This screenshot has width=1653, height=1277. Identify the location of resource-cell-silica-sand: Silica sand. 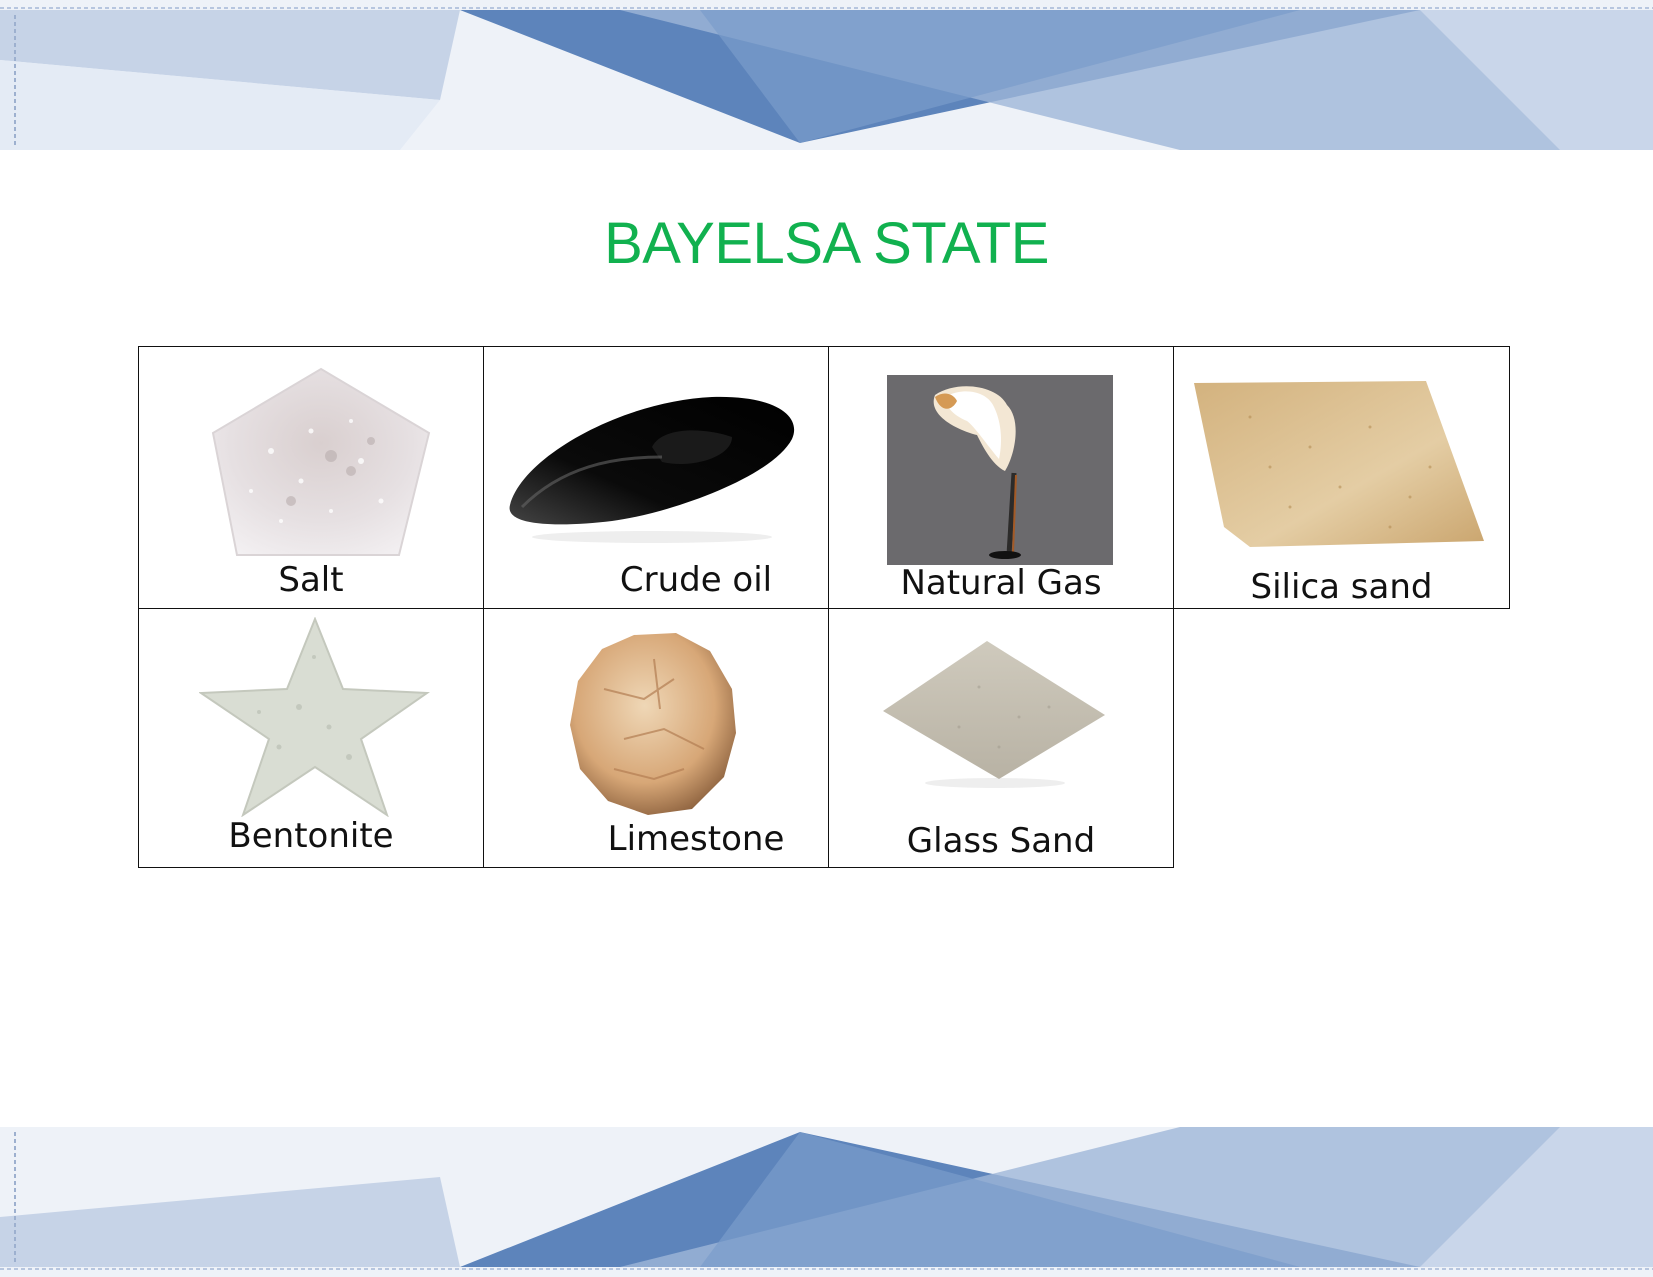
(1341, 477).